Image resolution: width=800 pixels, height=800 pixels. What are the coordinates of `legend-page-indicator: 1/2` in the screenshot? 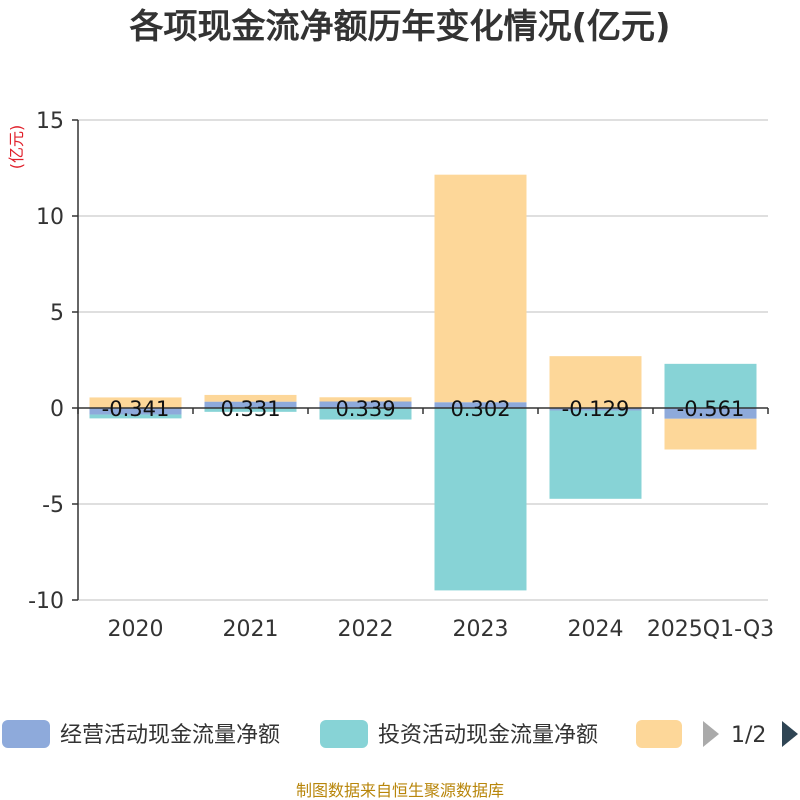 It's located at (748, 735).